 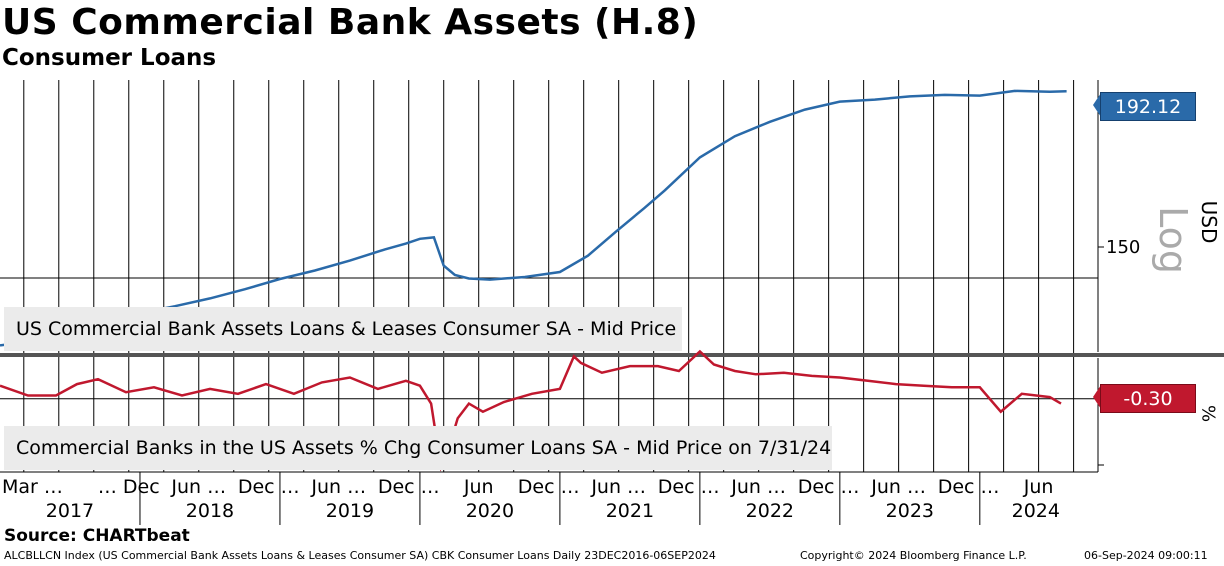 I want to click on percent-axis-label: %, so click(x=1208, y=413).